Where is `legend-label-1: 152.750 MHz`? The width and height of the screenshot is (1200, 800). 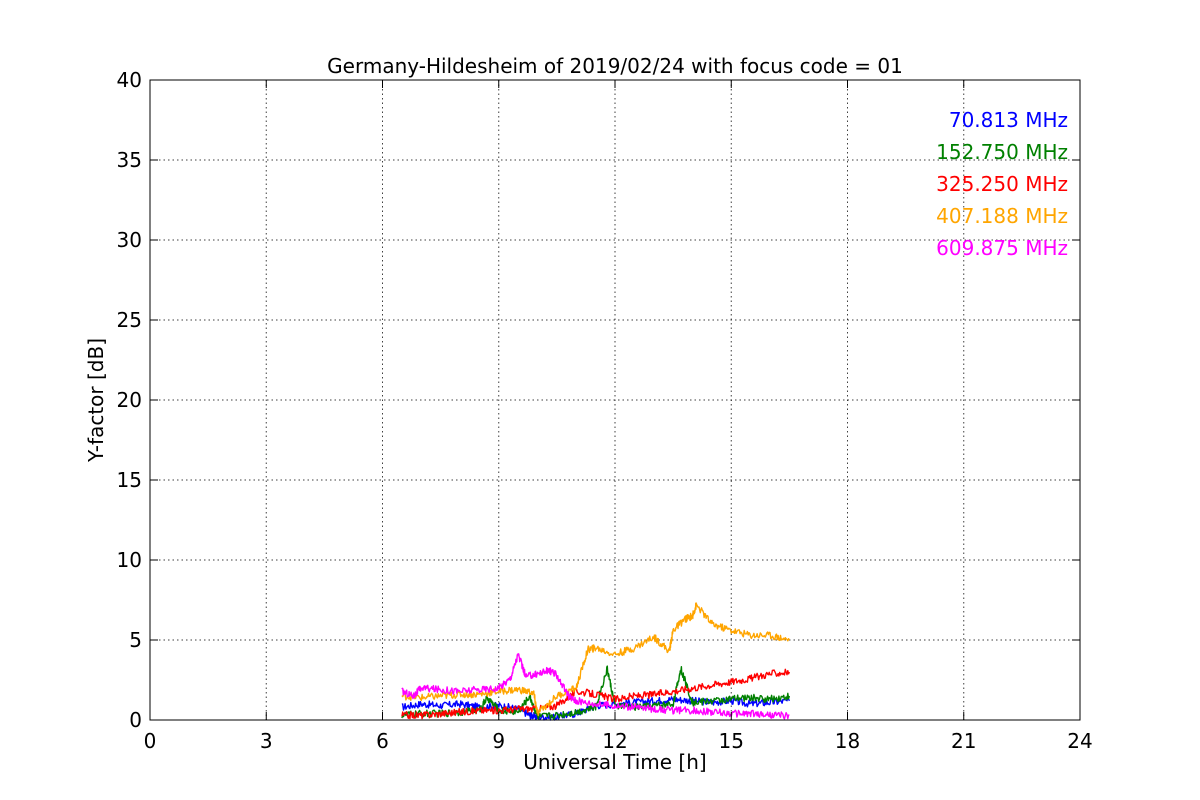
legend-label-1: 152.750 MHz is located at coordinates (1002, 152).